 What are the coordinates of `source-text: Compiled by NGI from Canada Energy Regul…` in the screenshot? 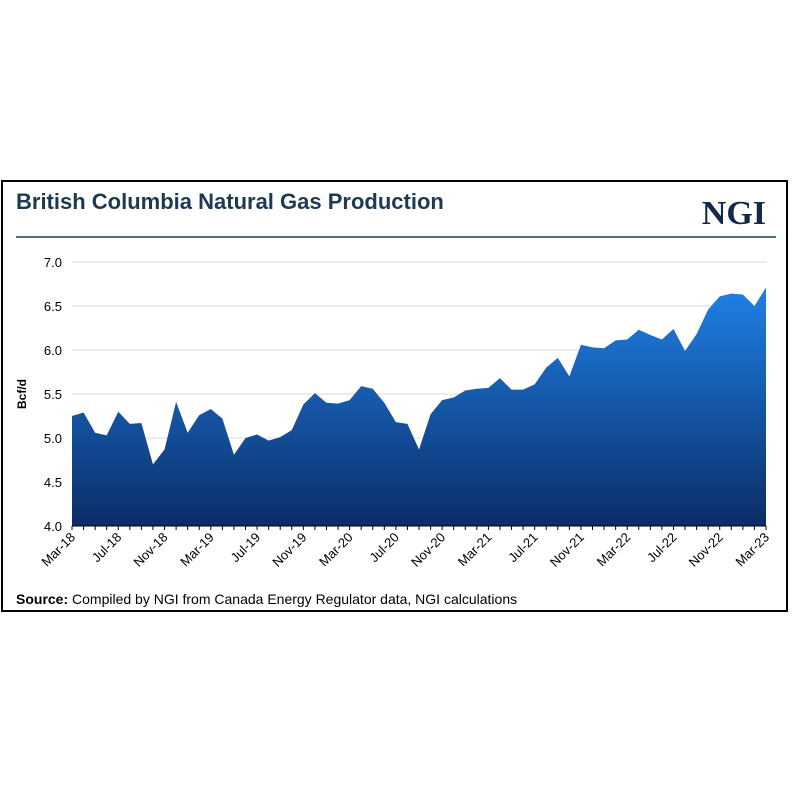 It's located at (294, 599).